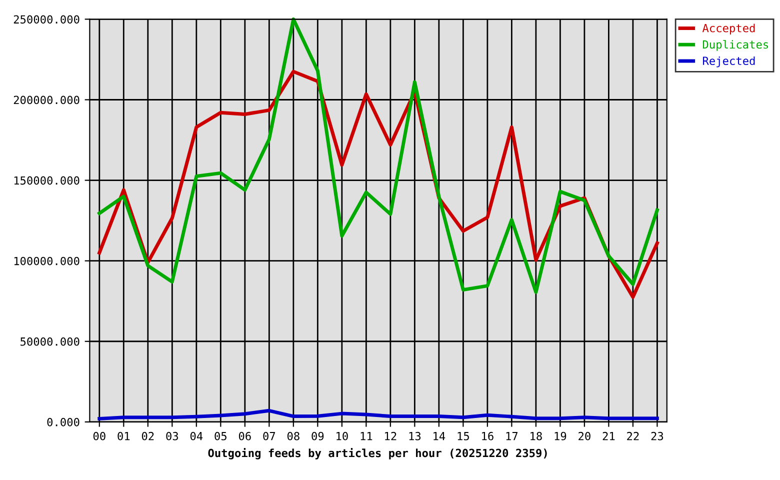  I want to click on x-tick-label: 13, so click(415, 436).